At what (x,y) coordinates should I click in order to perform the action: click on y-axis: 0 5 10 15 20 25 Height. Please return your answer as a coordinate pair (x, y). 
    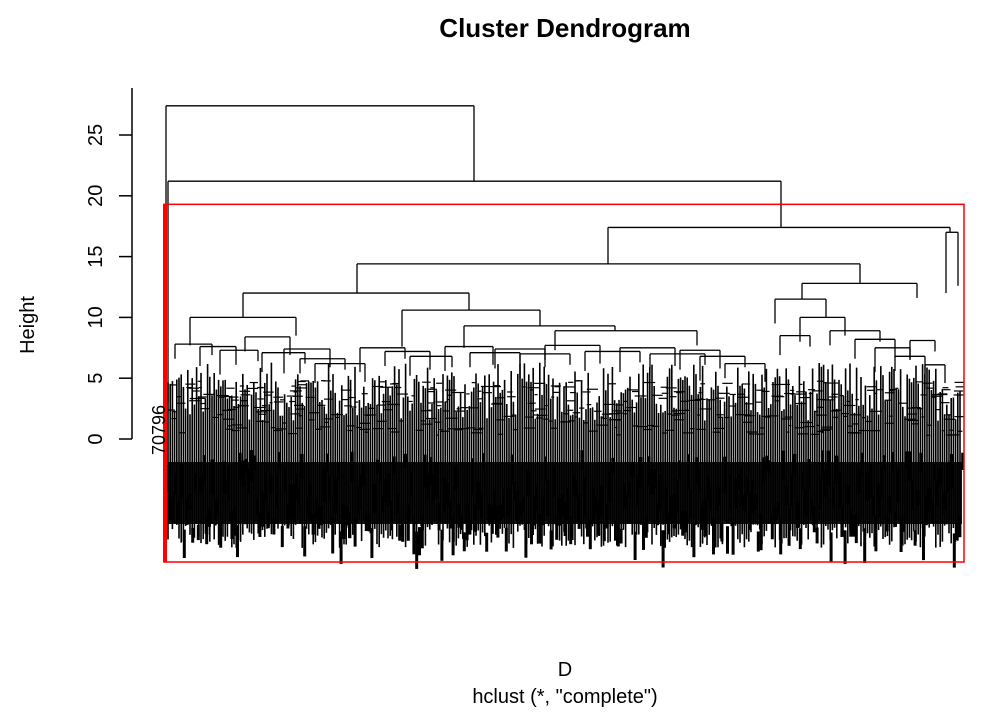
    Looking at the image, I should click on (75, 266).